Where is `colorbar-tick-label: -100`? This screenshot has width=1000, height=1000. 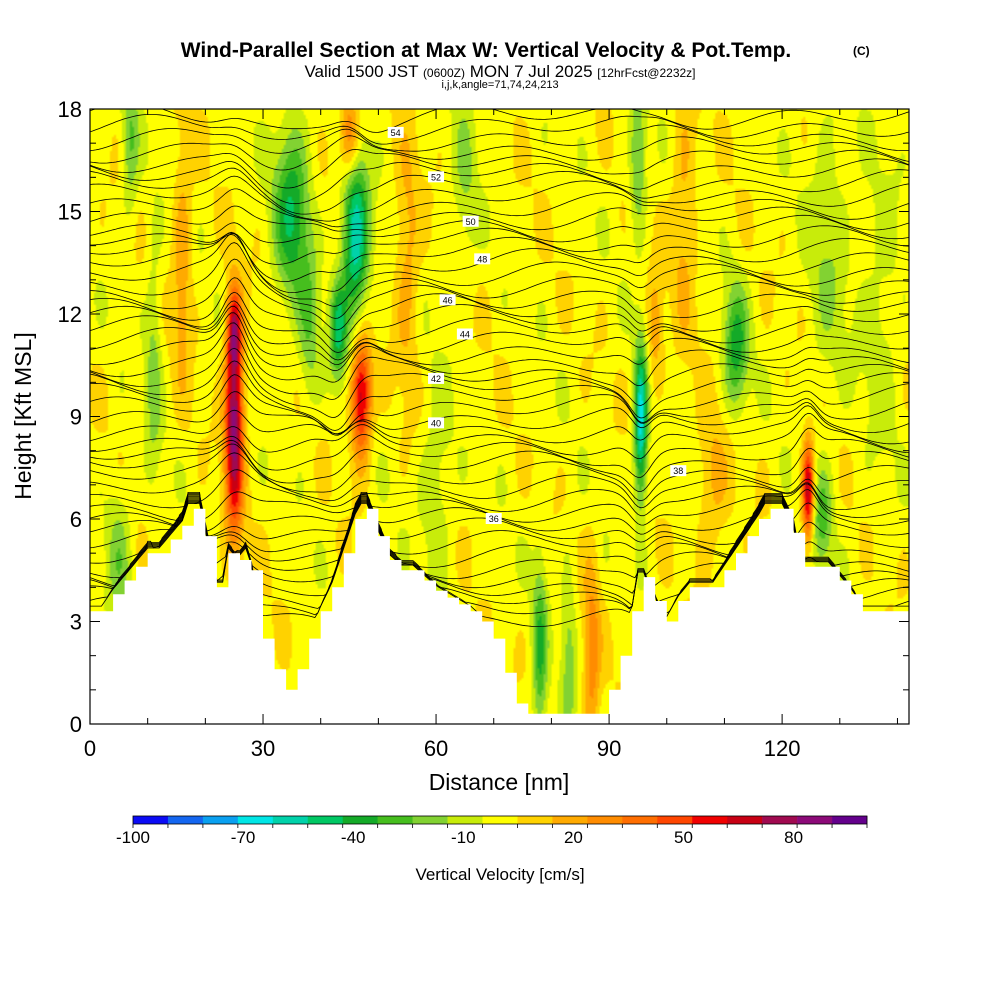
colorbar-tick-label: -100 is located at coordinates (133, 837).